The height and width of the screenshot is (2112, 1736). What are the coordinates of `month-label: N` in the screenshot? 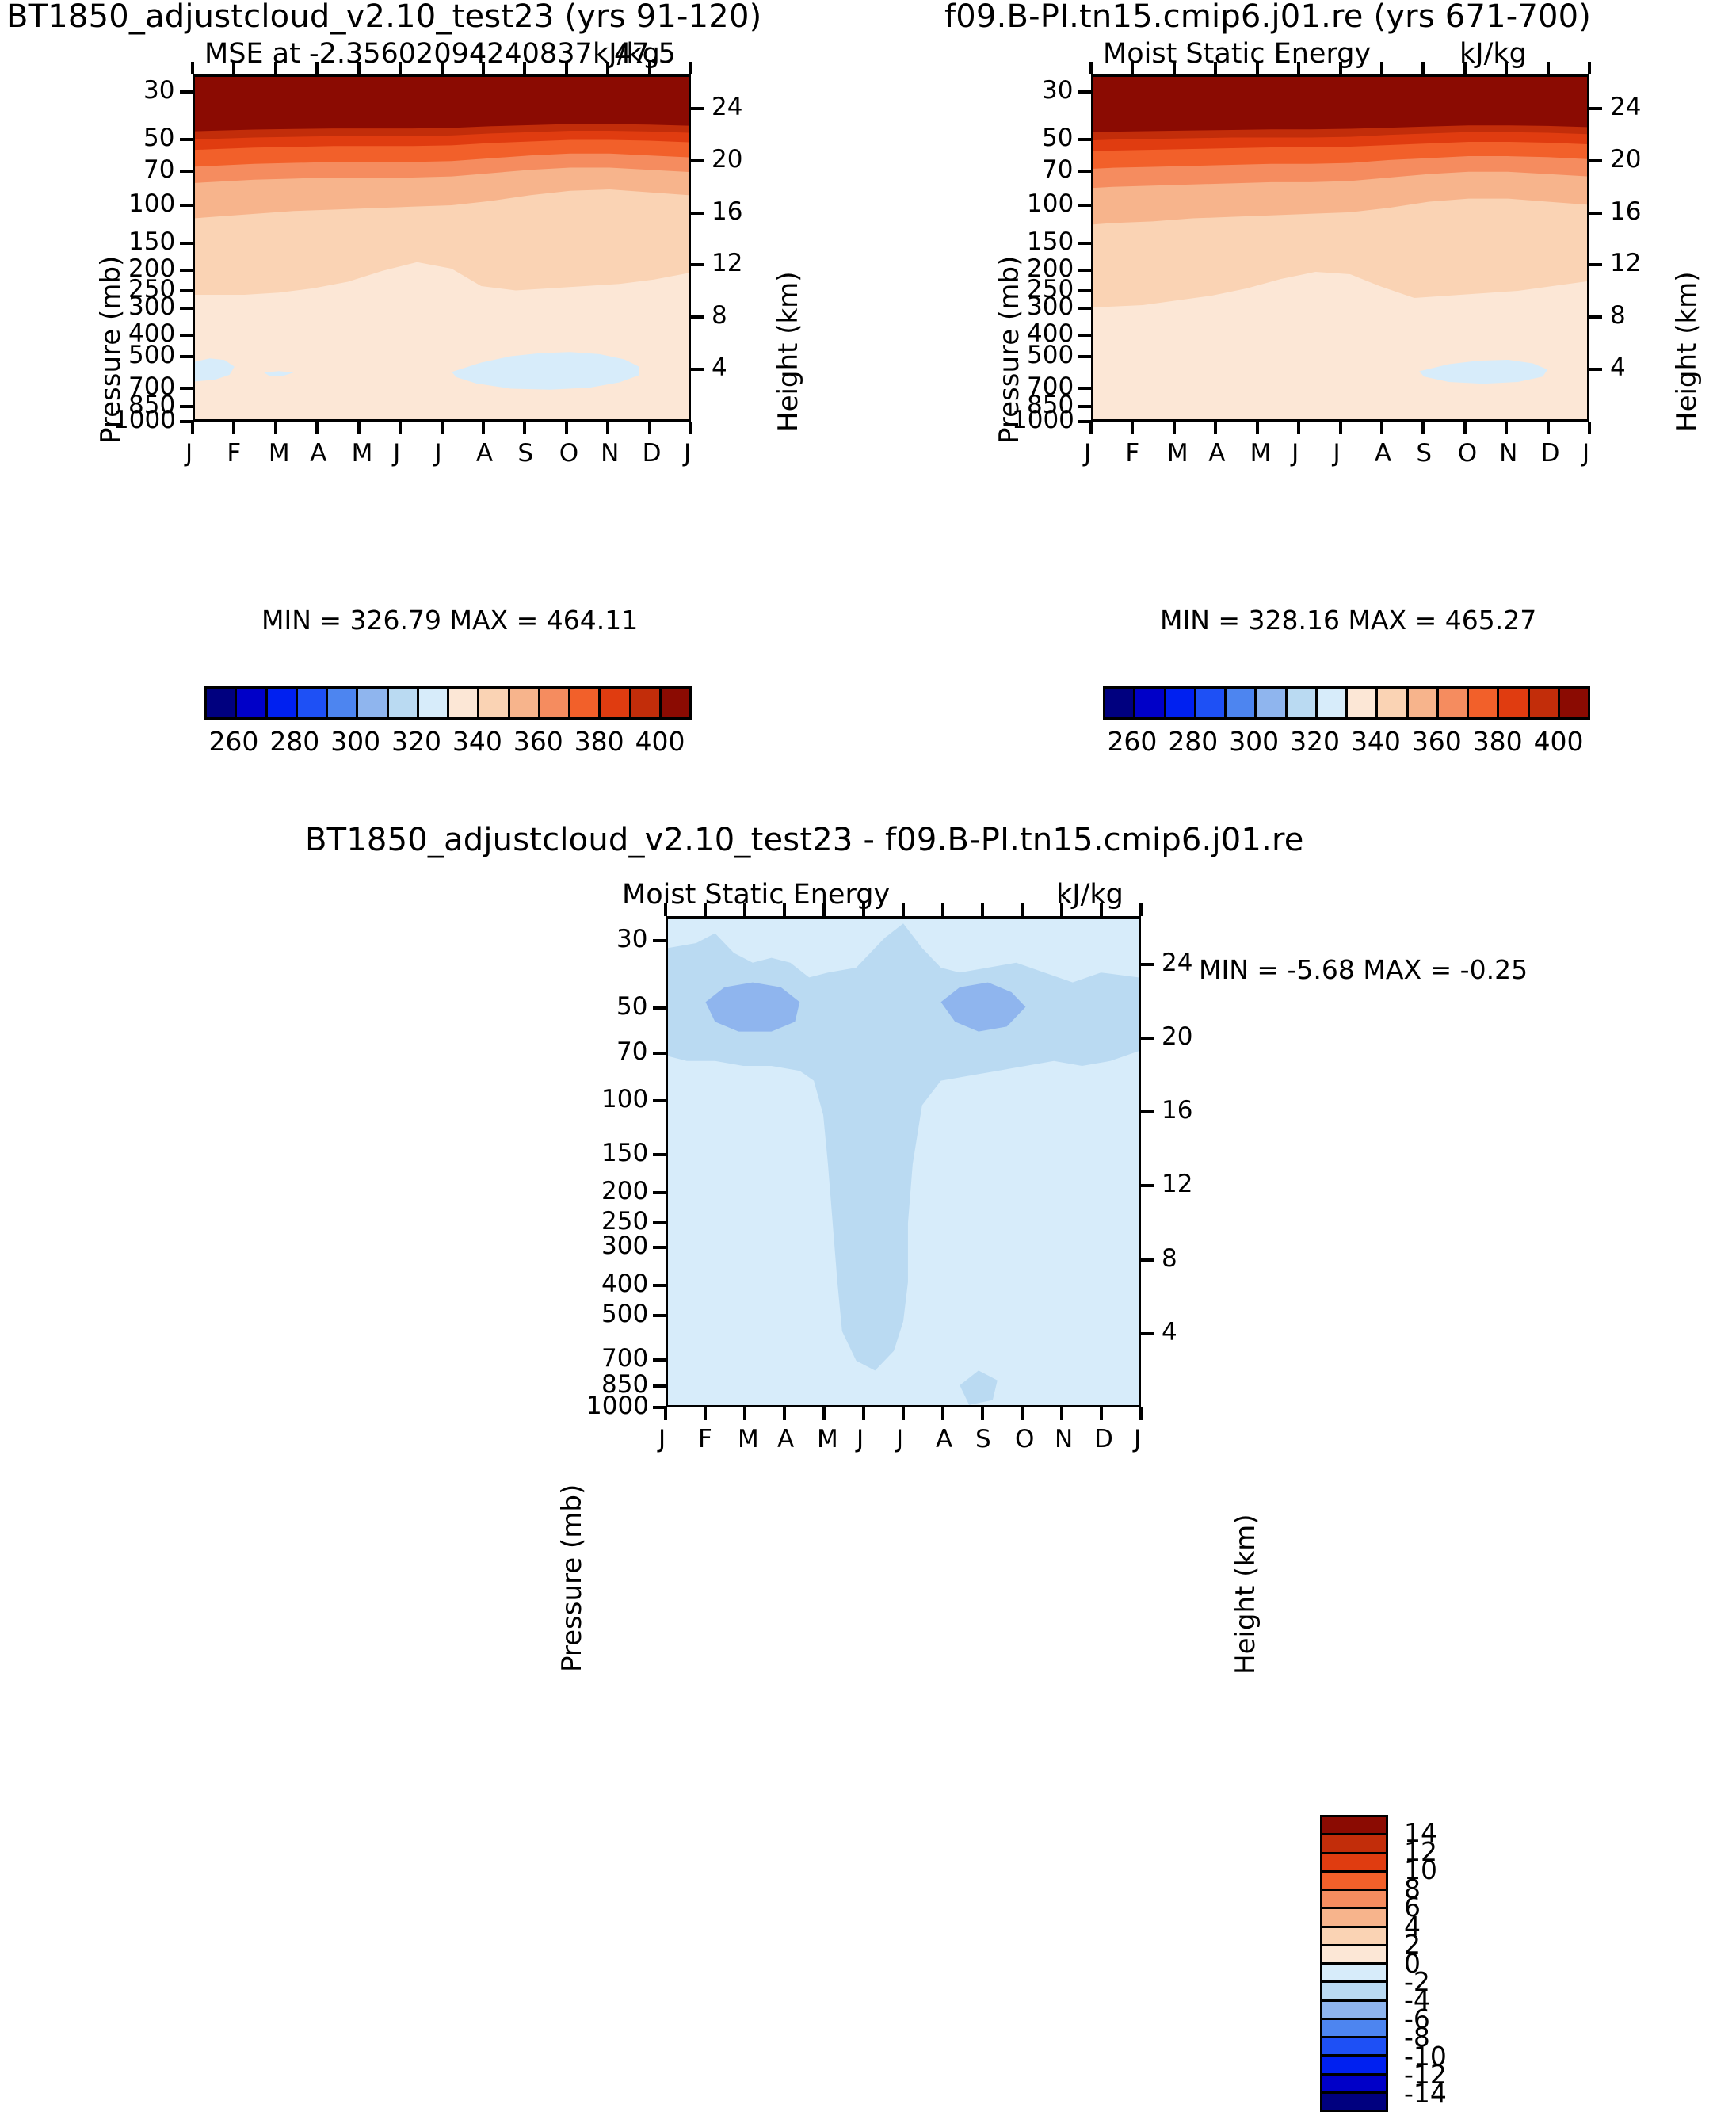 It's located at (1064, 1439).